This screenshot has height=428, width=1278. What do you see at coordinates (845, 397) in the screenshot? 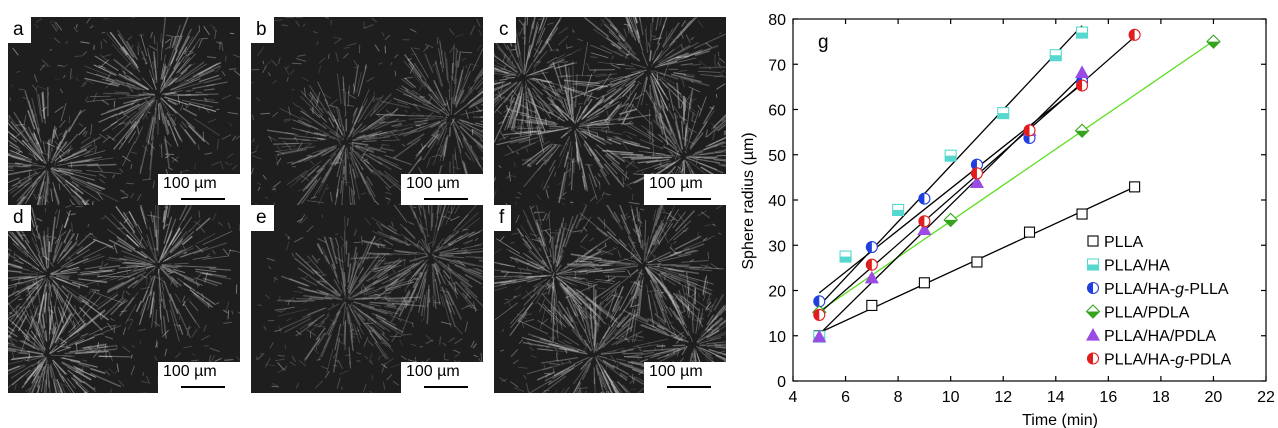
I see `x-tick-label: 6` at bounding box center [845, 397].